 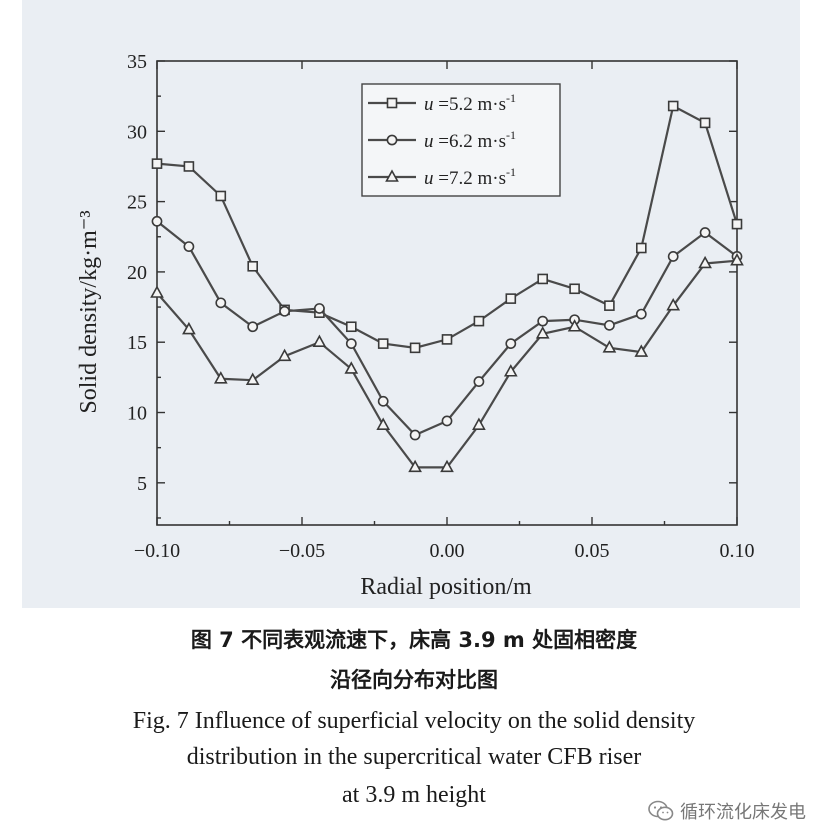 What do you see at coordinates (137, 62) in the screenshot?
I see `y-tick-label: 35` at bounding box center [137, 62].